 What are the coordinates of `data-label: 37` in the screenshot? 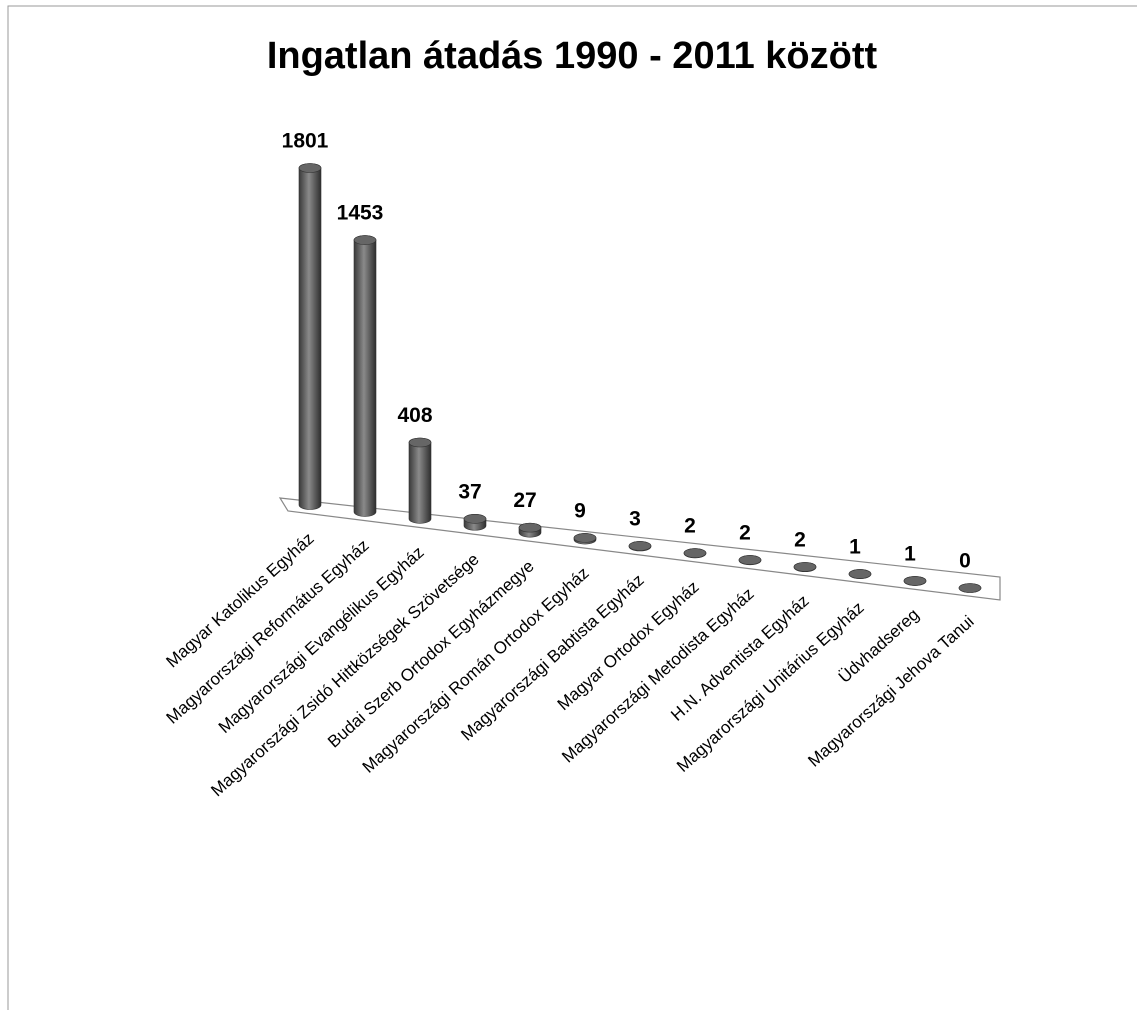 It's located at (469, 491).